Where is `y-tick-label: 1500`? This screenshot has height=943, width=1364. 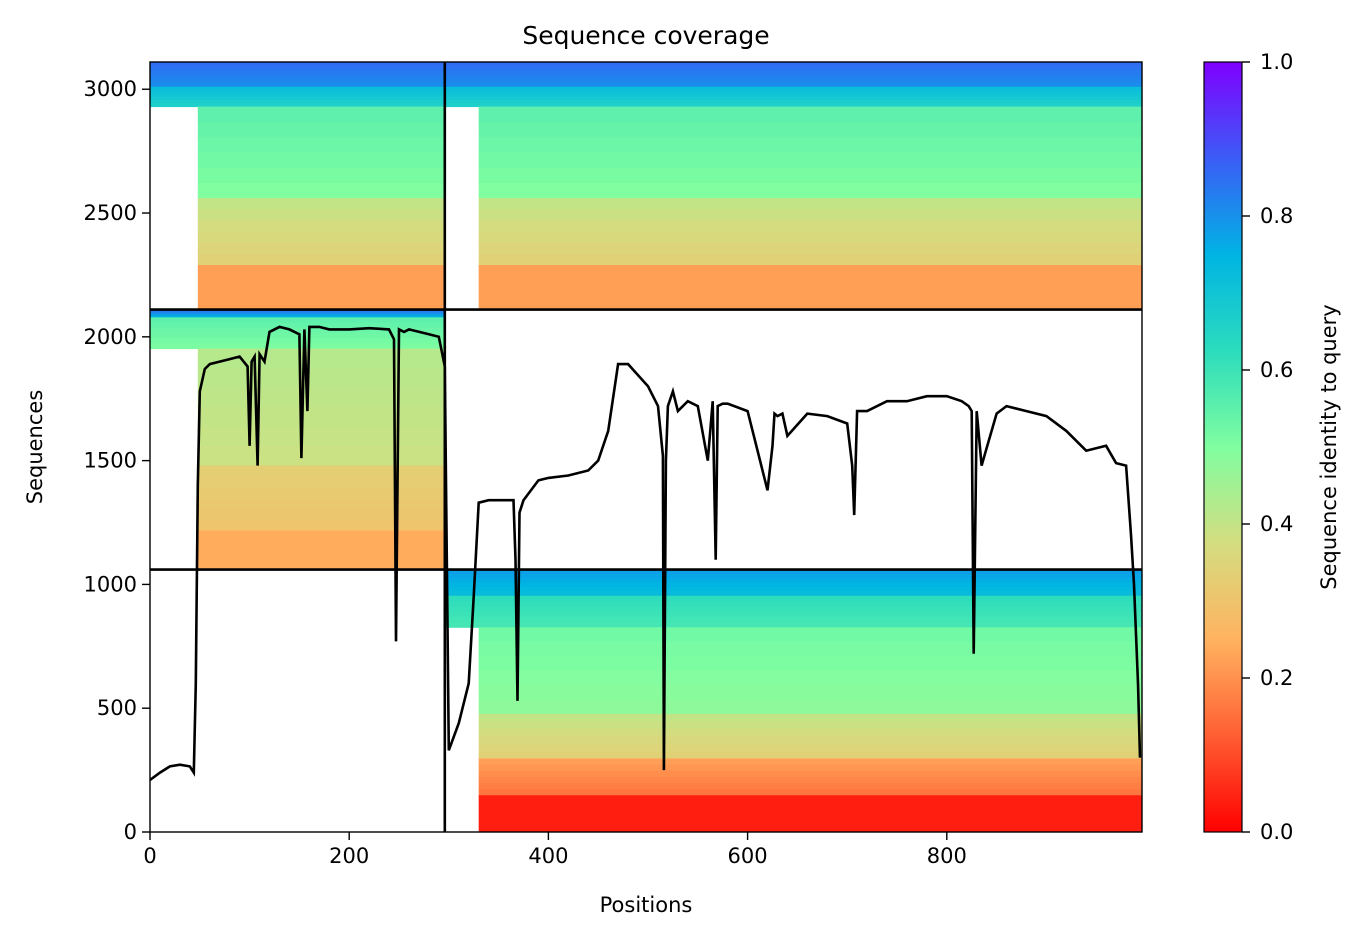 y-tick-label: 1500 is located at coordinates (110, 461).